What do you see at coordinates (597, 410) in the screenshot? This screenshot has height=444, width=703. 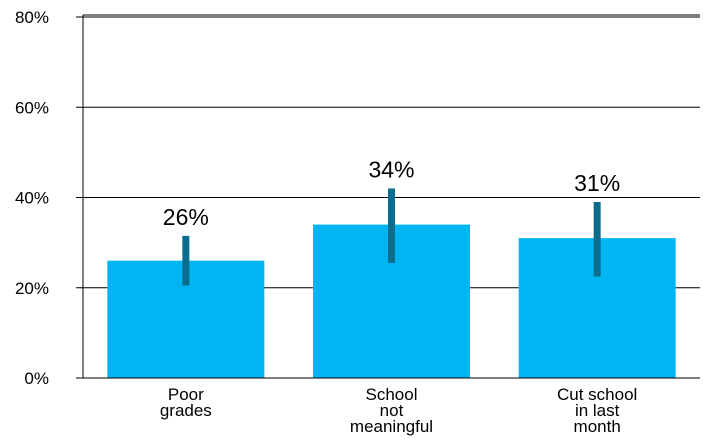 I see `category-label-line: in last` at bounding box center [597, 410].